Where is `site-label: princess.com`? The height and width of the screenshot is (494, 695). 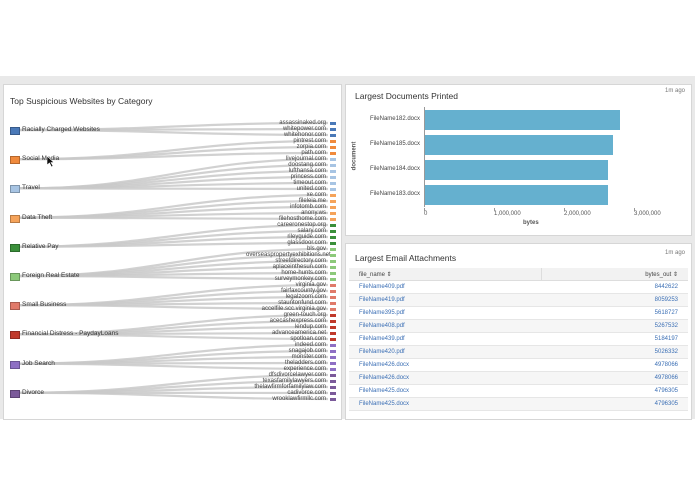
site-label: princess.com is located at coordinates (308, 176).